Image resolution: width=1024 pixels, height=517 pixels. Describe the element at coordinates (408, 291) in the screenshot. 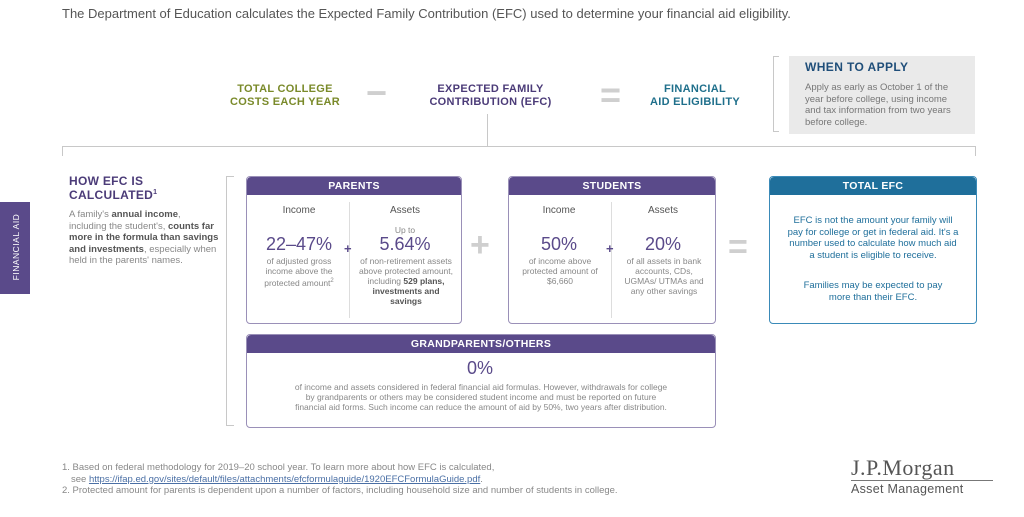

I see `parents-assets-desc-bold: 529 plans, investments and savings` at that location.